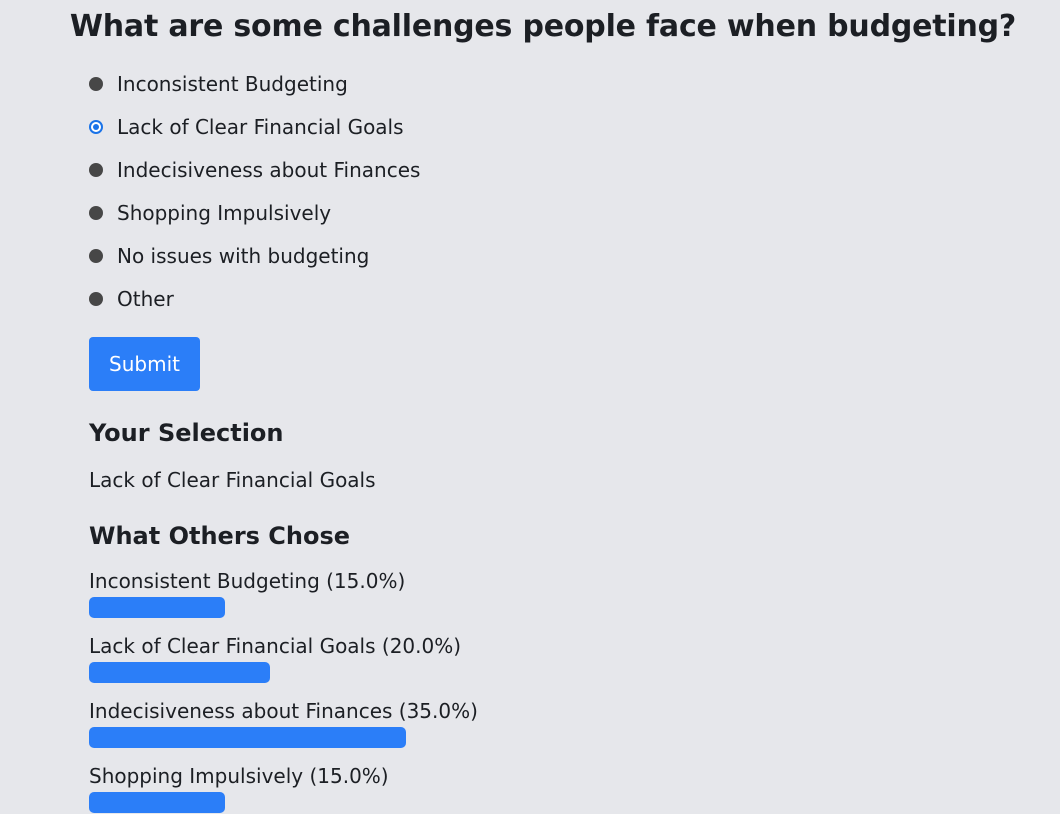 The height and width of the screenshot is (814, 1060). What do you see at coordinates (269, 170) in the screenshot?
I see `option-label: Indecisiveness about Finances` at bounding box center [269, 170].